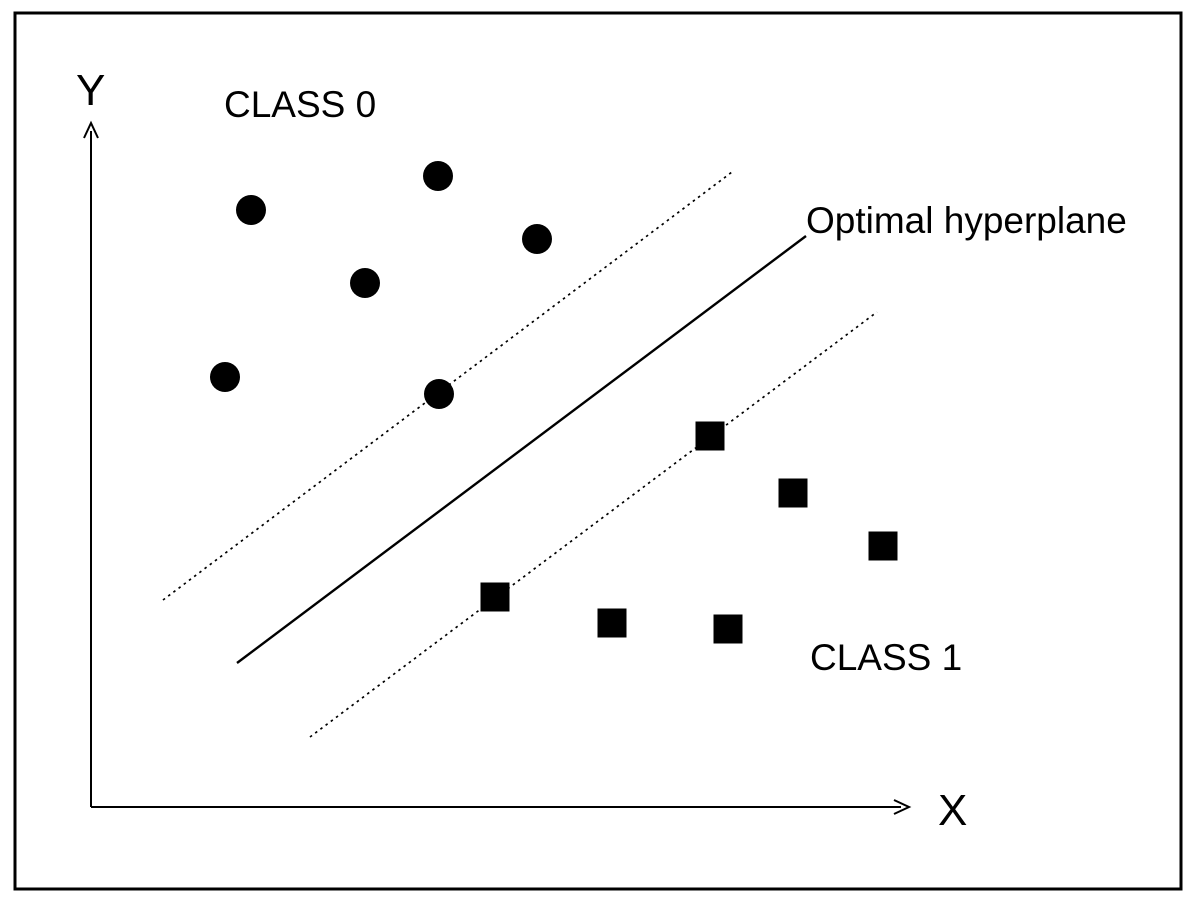  Describe the element at coordinates (902, 807) in the screenshot. I see `x-axis-arrowhead-icon` at that location.